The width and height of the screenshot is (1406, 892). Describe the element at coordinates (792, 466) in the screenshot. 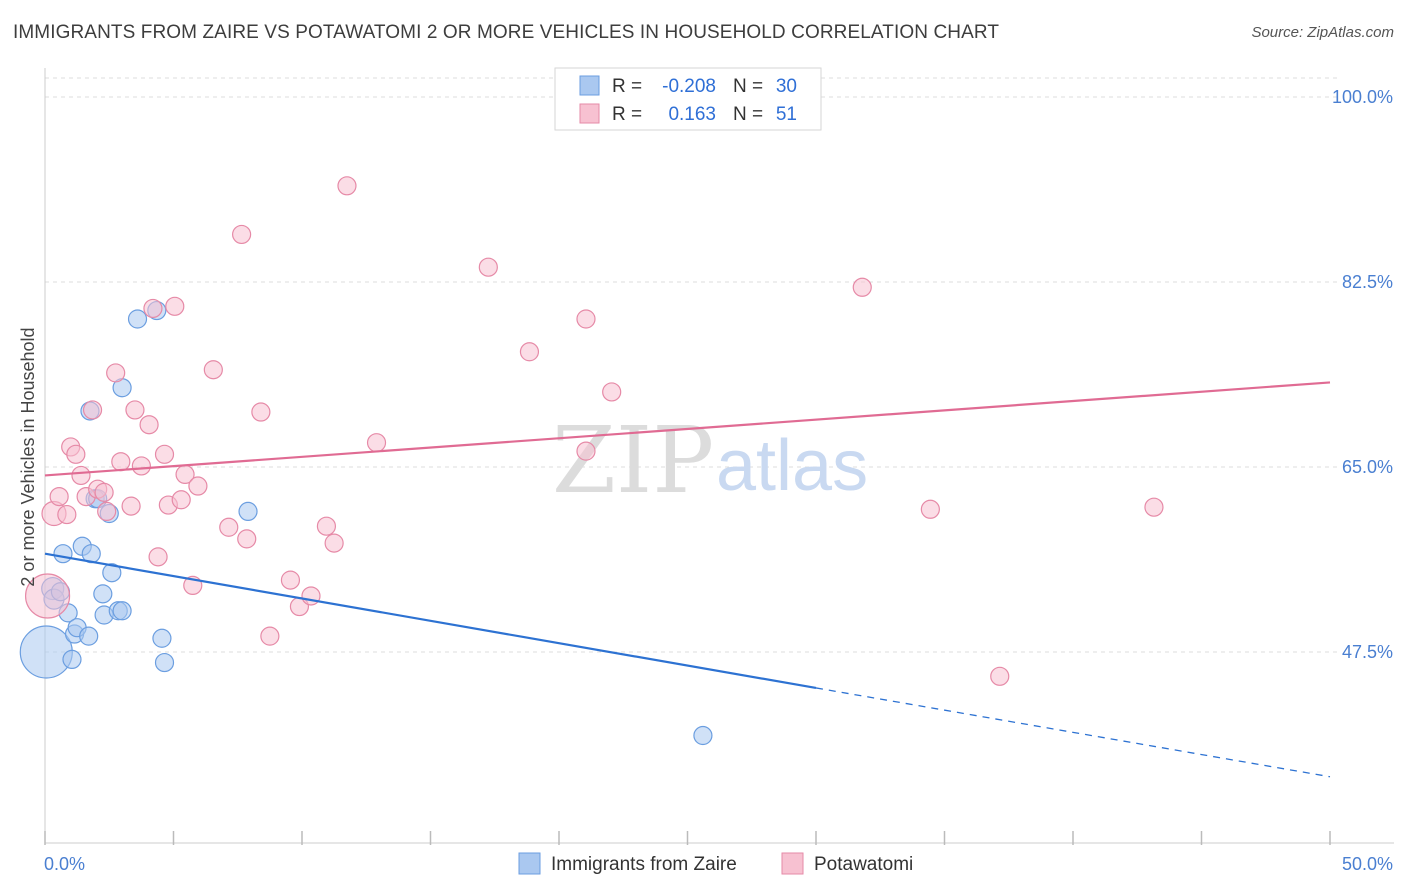

I see `watermark-atlas: atlas` at that location.